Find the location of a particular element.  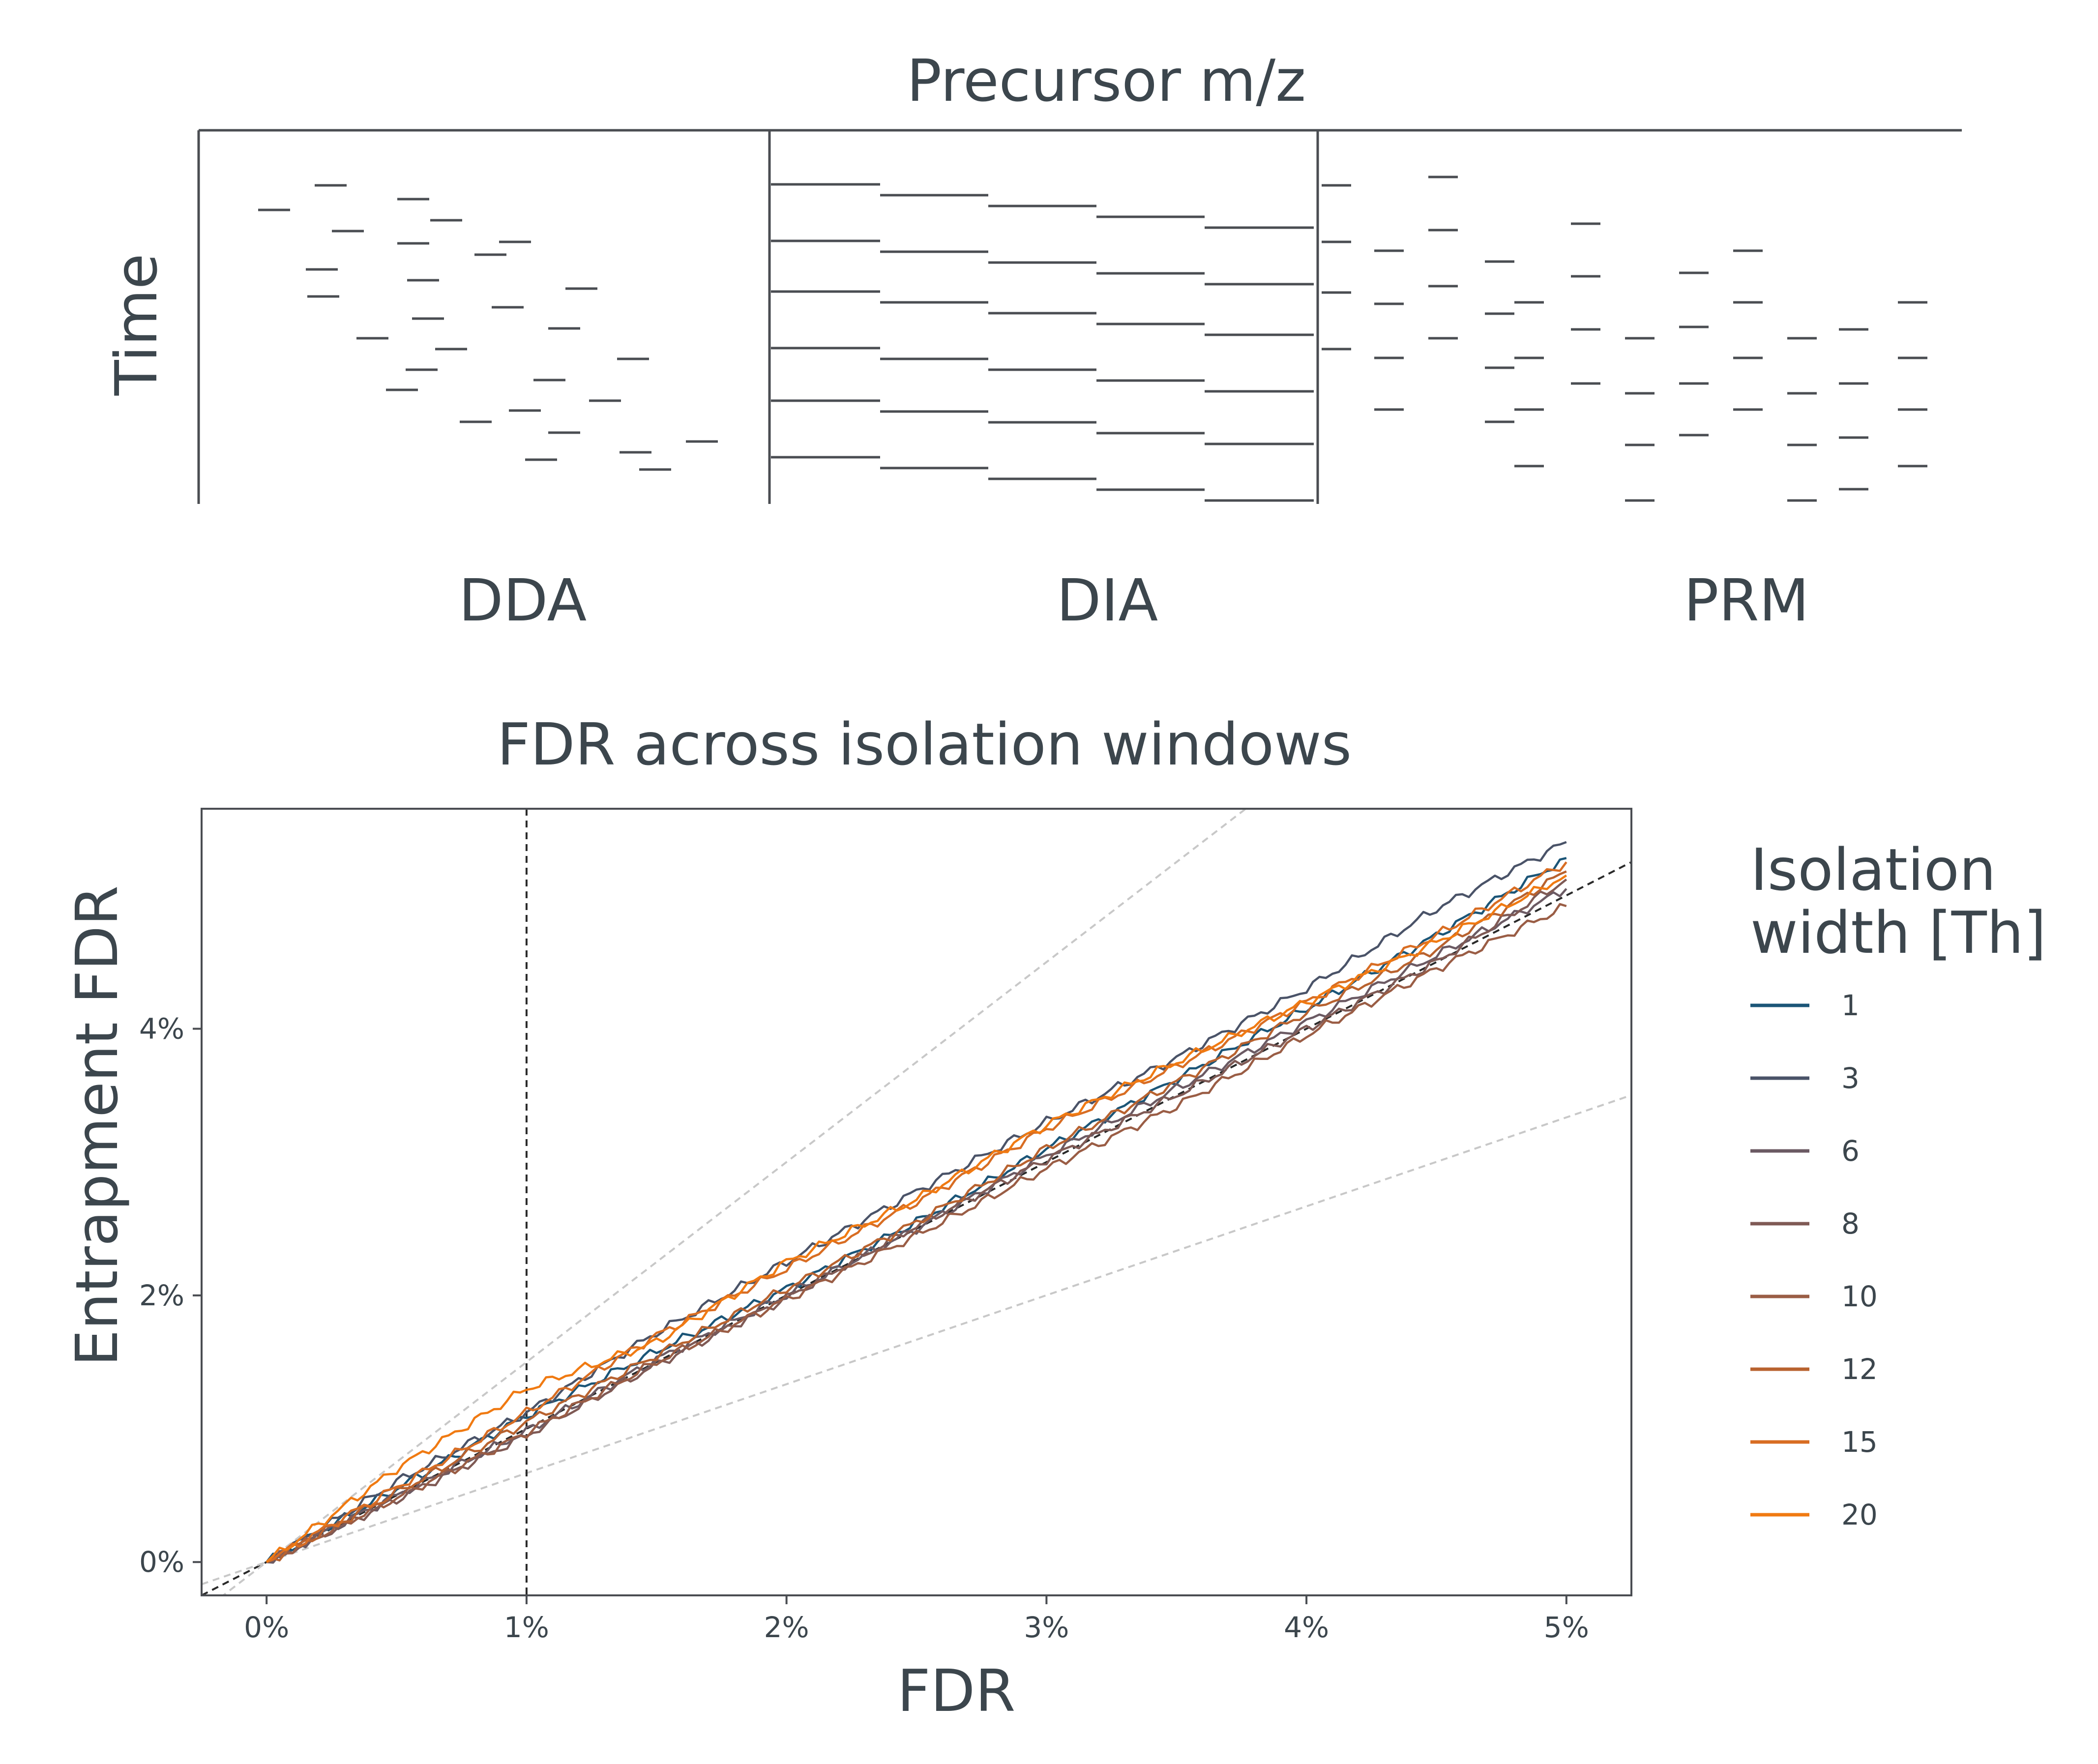

legend-label-12: 12 is located at coordinates (1859, 1369).